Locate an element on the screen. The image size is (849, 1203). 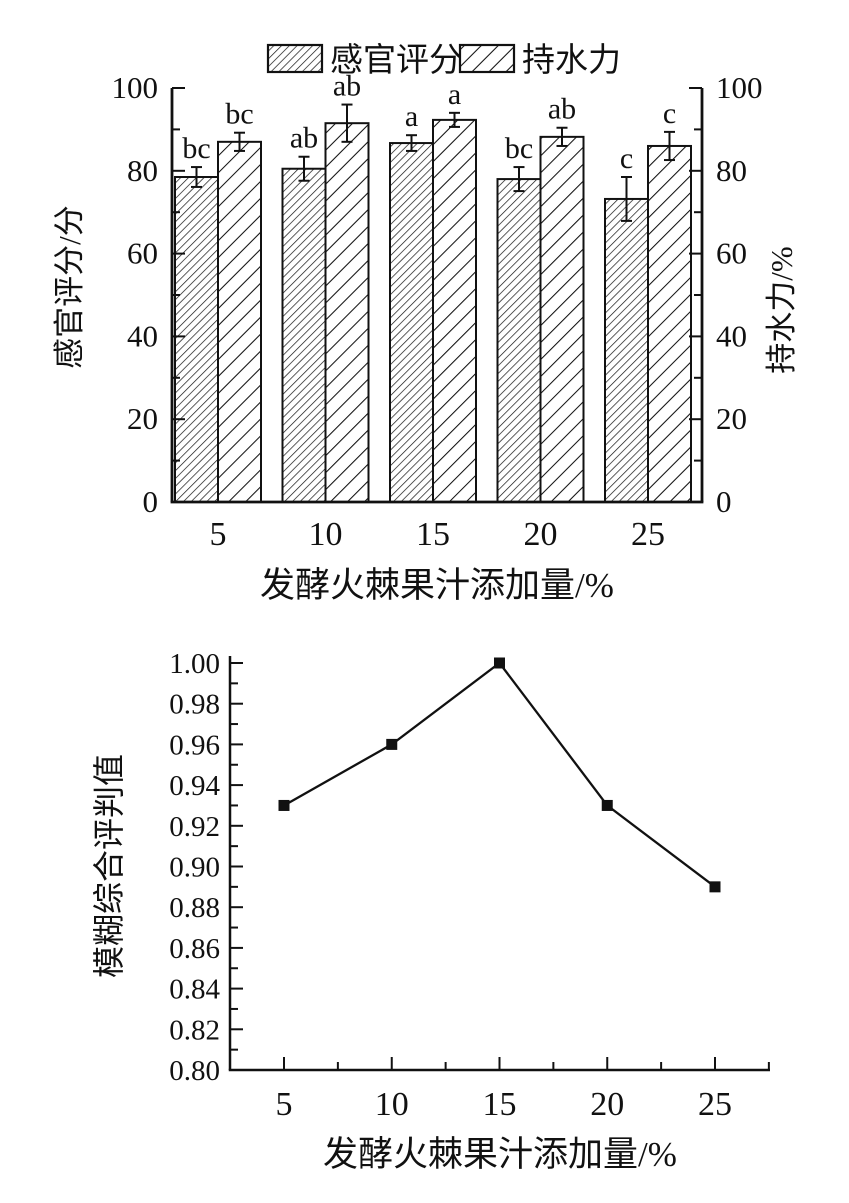
y-tick-label-left: 40 is located at coordinates (142, 335).